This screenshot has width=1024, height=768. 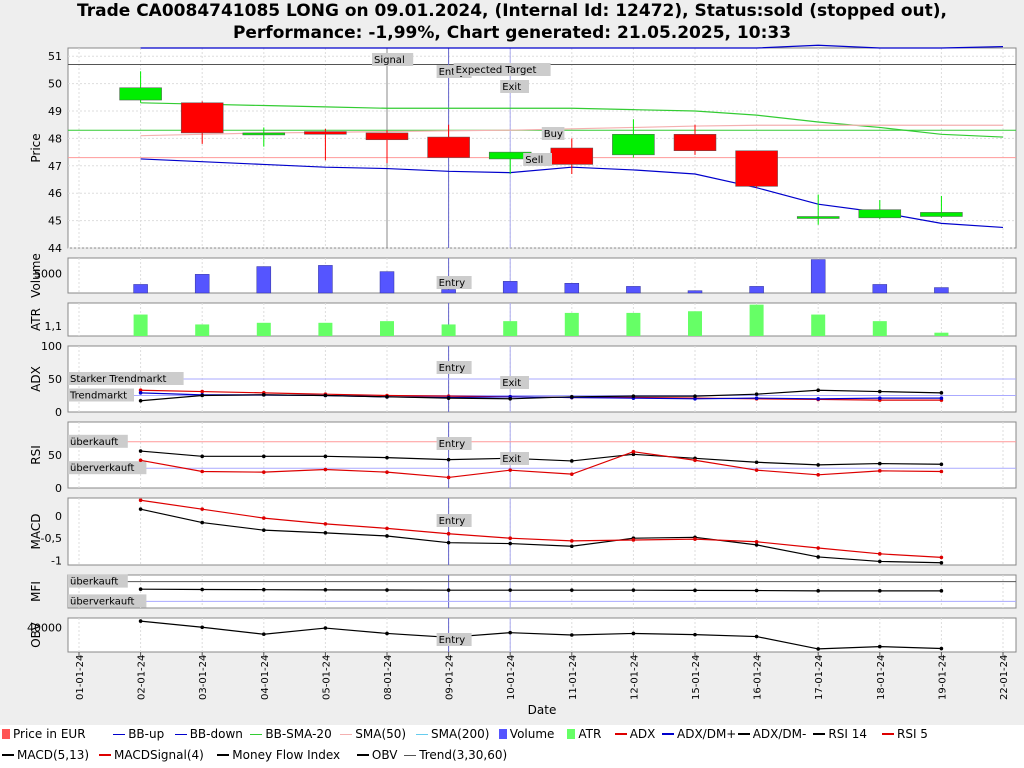 I want to click on x-tick-label: 12-01-24, so click(x=634, y=677).